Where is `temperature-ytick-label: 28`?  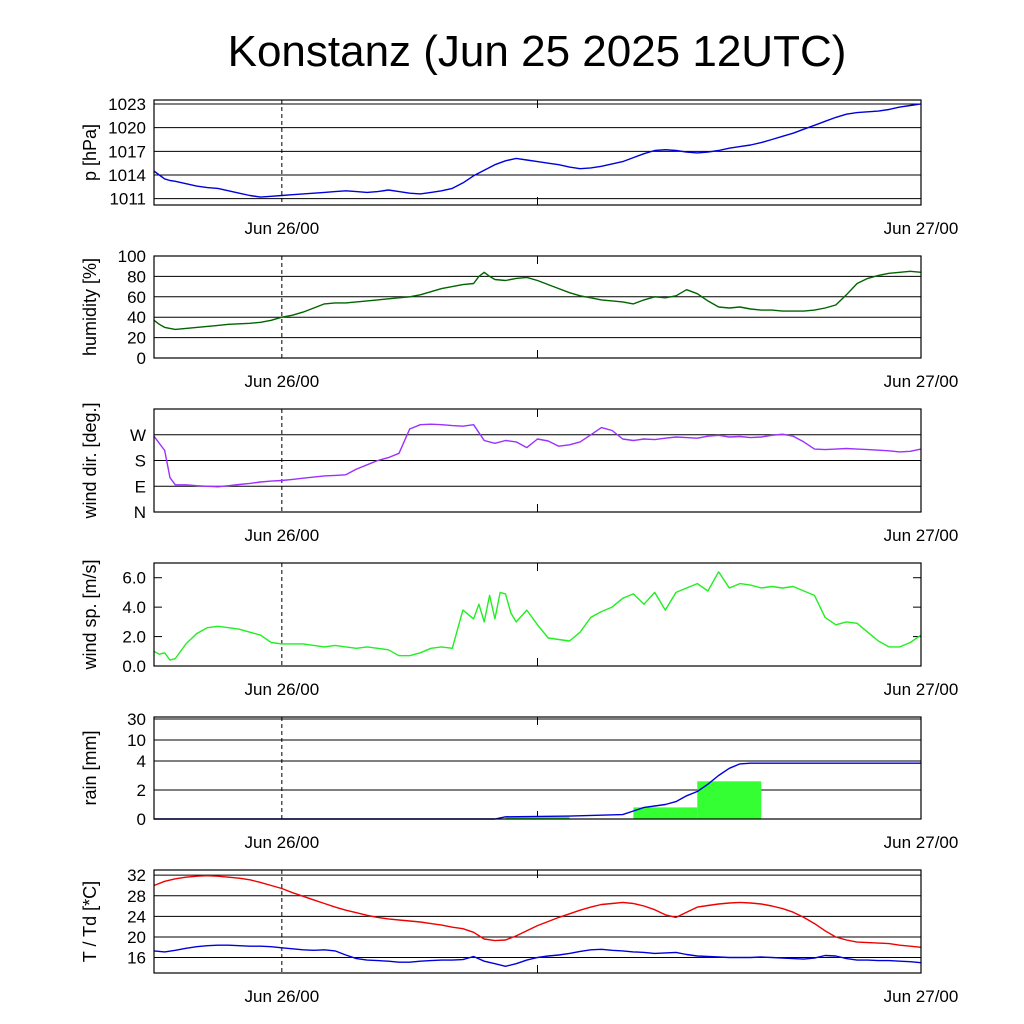 temperature-ytick-label: 28 is located at coordinates (136, 896).